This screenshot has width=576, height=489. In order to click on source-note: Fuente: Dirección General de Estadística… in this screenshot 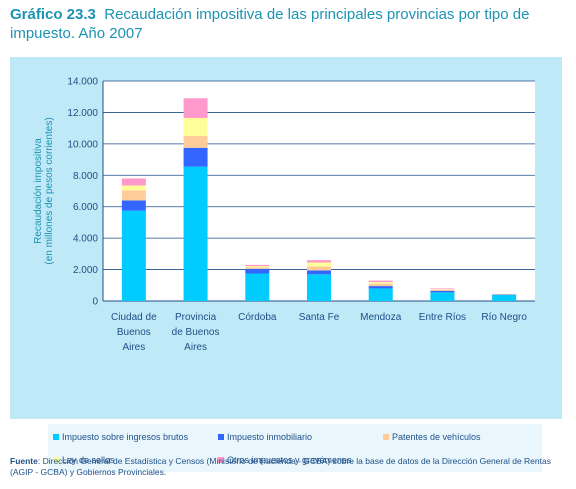, I will do `click(288, 467)`.